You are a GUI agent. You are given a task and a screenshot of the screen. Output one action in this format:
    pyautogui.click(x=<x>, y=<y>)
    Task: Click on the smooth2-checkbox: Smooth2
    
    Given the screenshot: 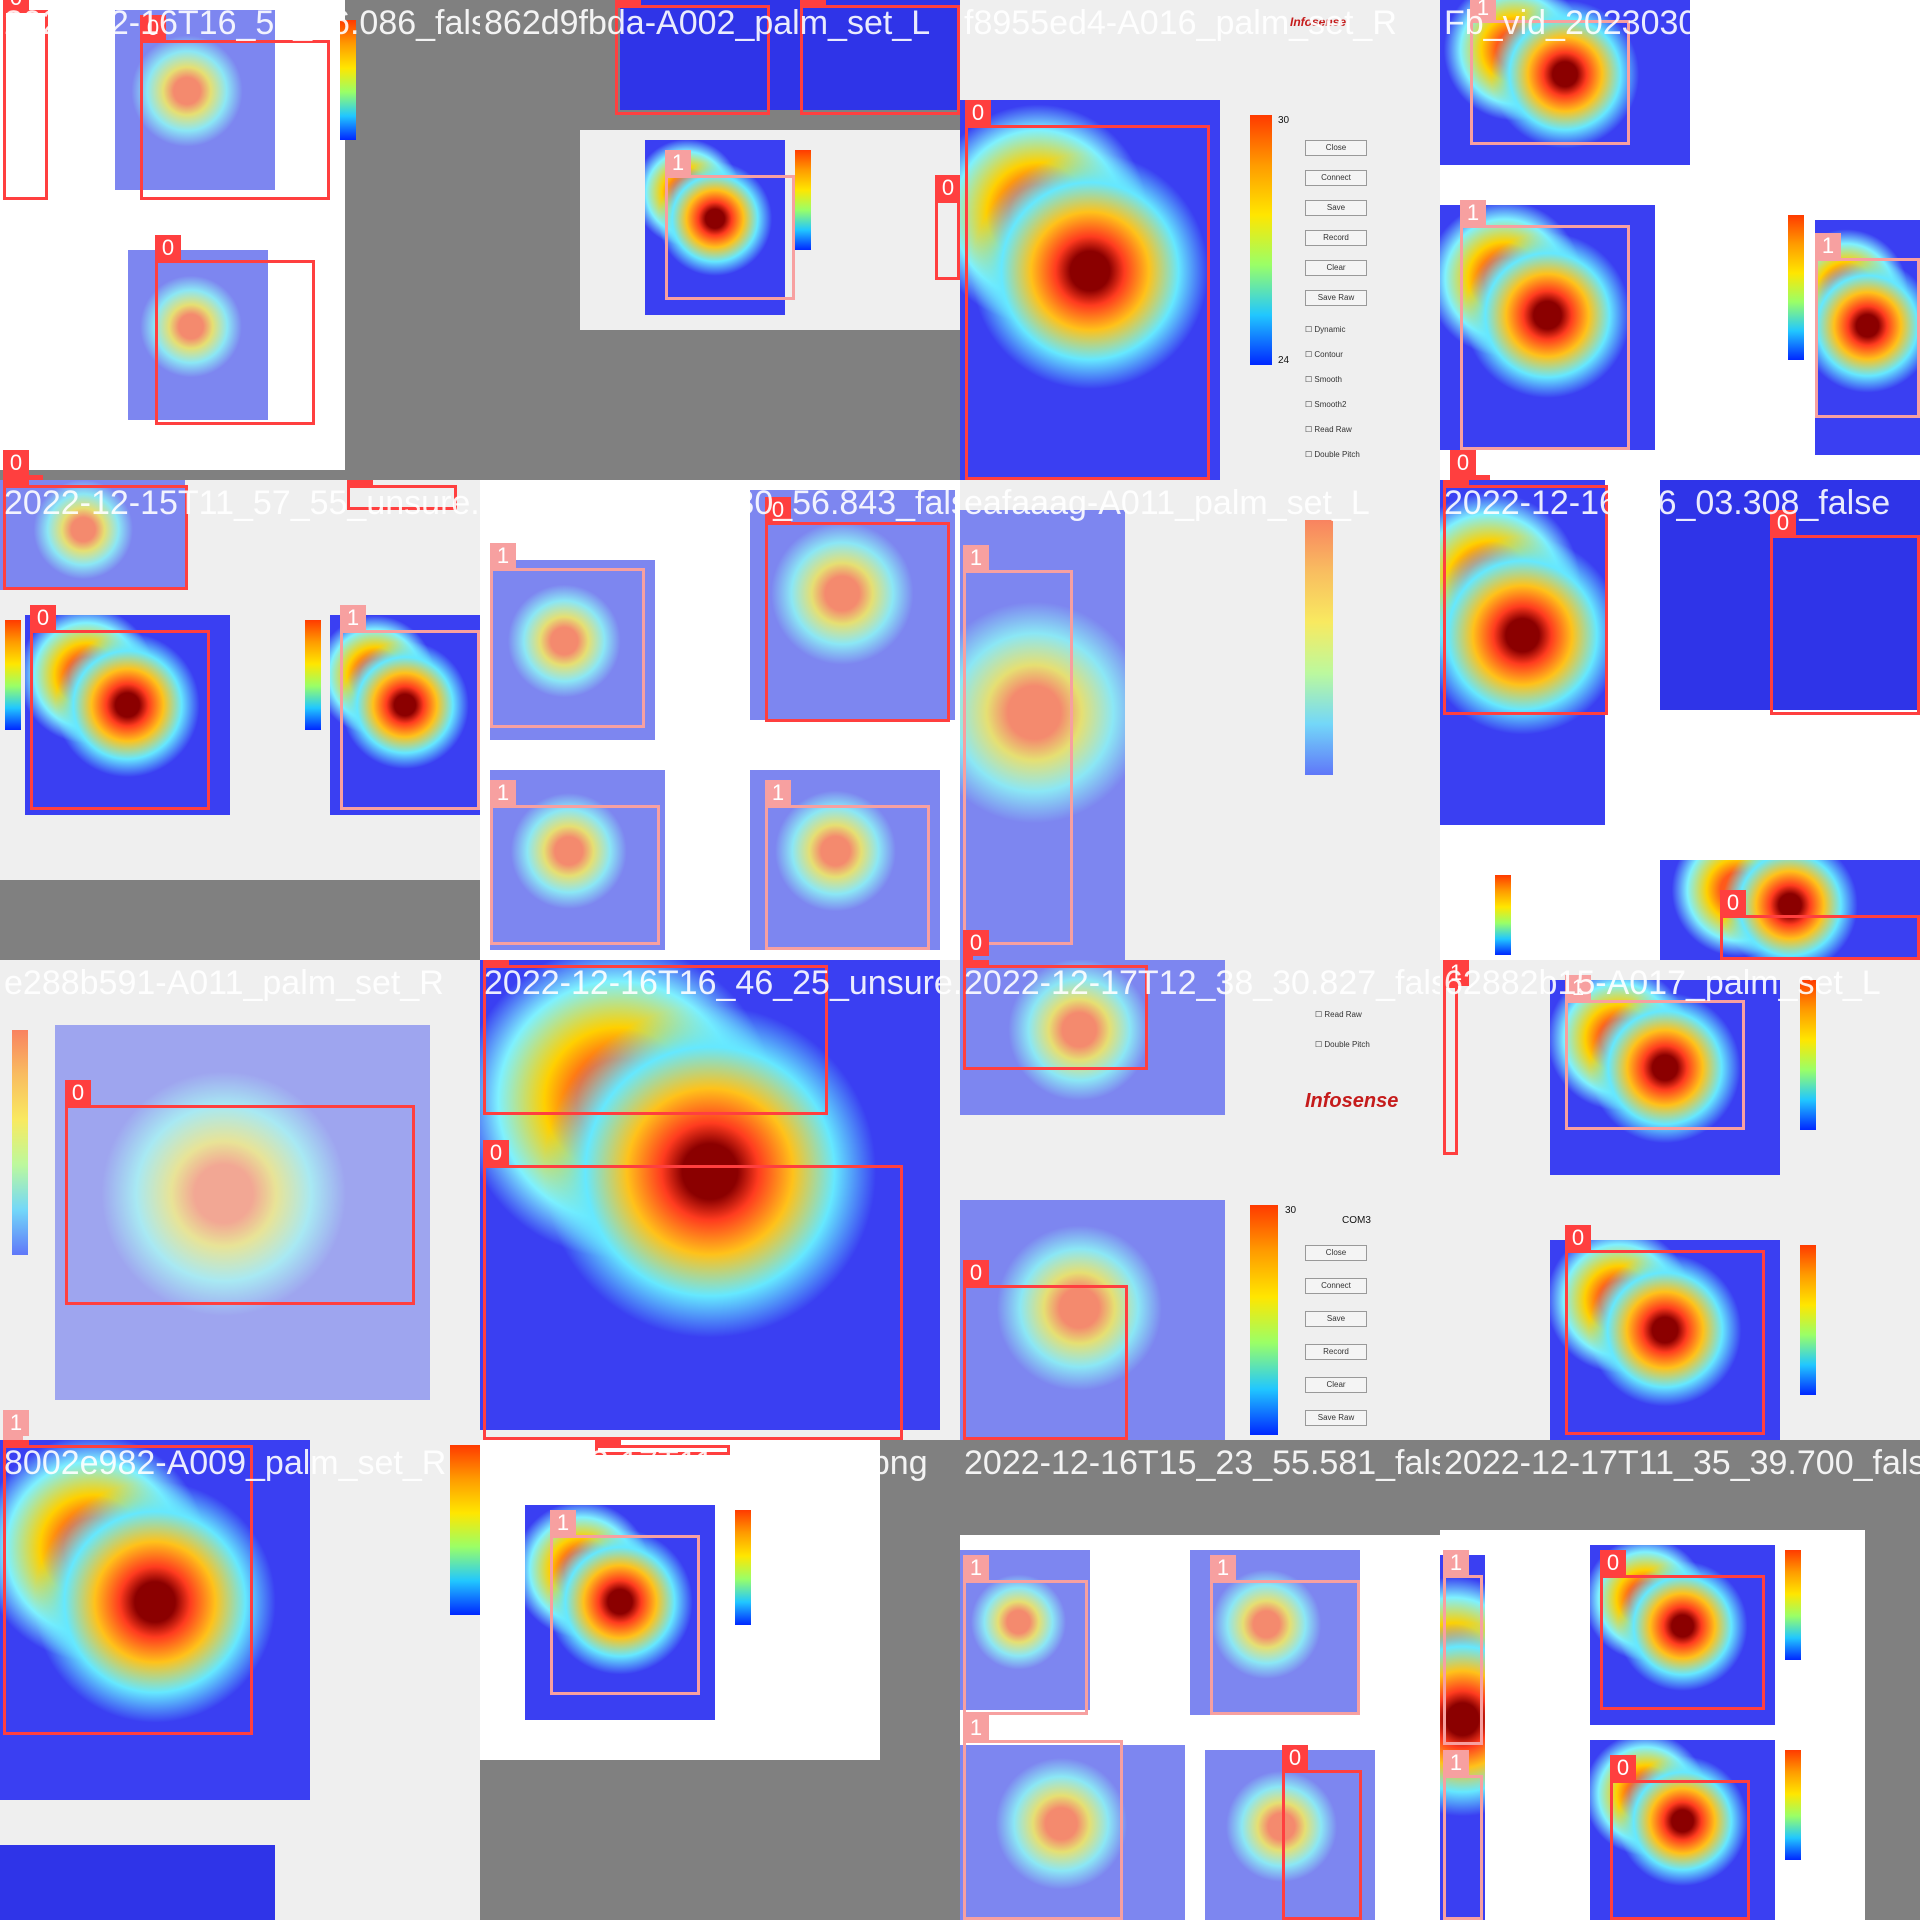 What is the action you would take?
    pyautogui.click(x=1325, y=404)
    